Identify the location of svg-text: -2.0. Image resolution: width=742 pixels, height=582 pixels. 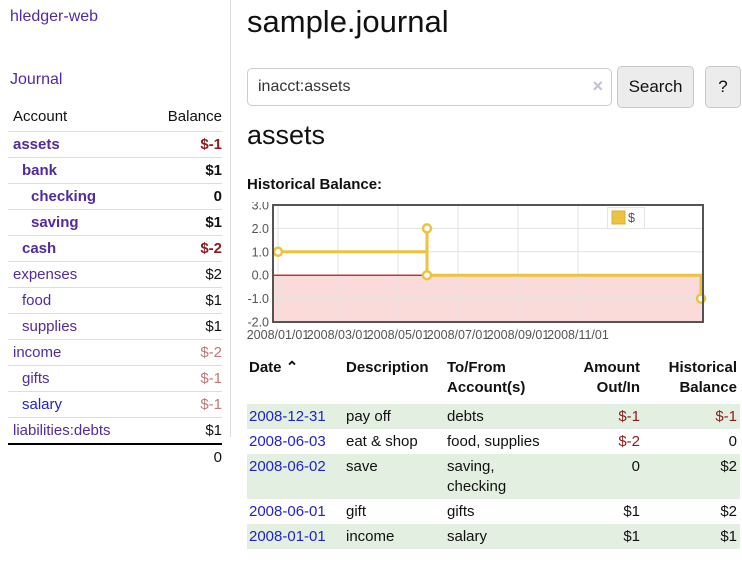
(258, 323).